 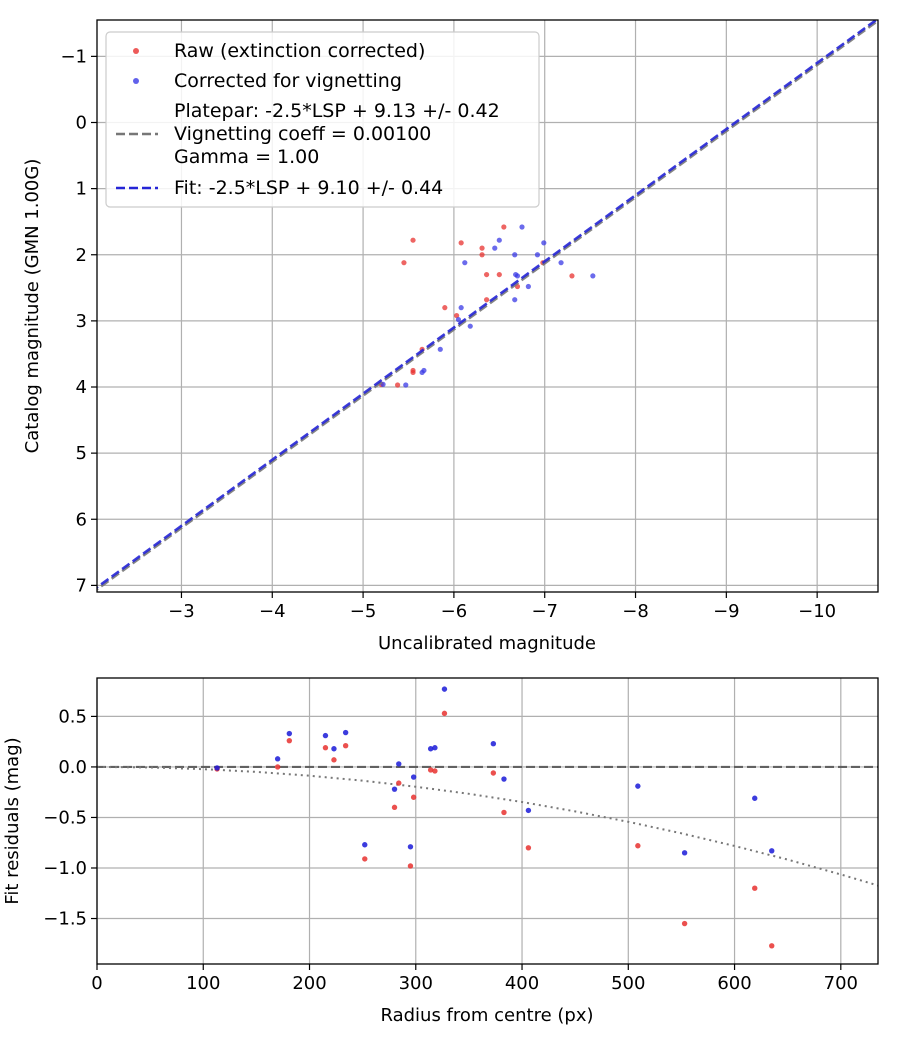 What do you see at coordinates (65, 817) in the screenshot?
I see `bottom-y-tick-label: −0.5` at bounding box center [65, 817].